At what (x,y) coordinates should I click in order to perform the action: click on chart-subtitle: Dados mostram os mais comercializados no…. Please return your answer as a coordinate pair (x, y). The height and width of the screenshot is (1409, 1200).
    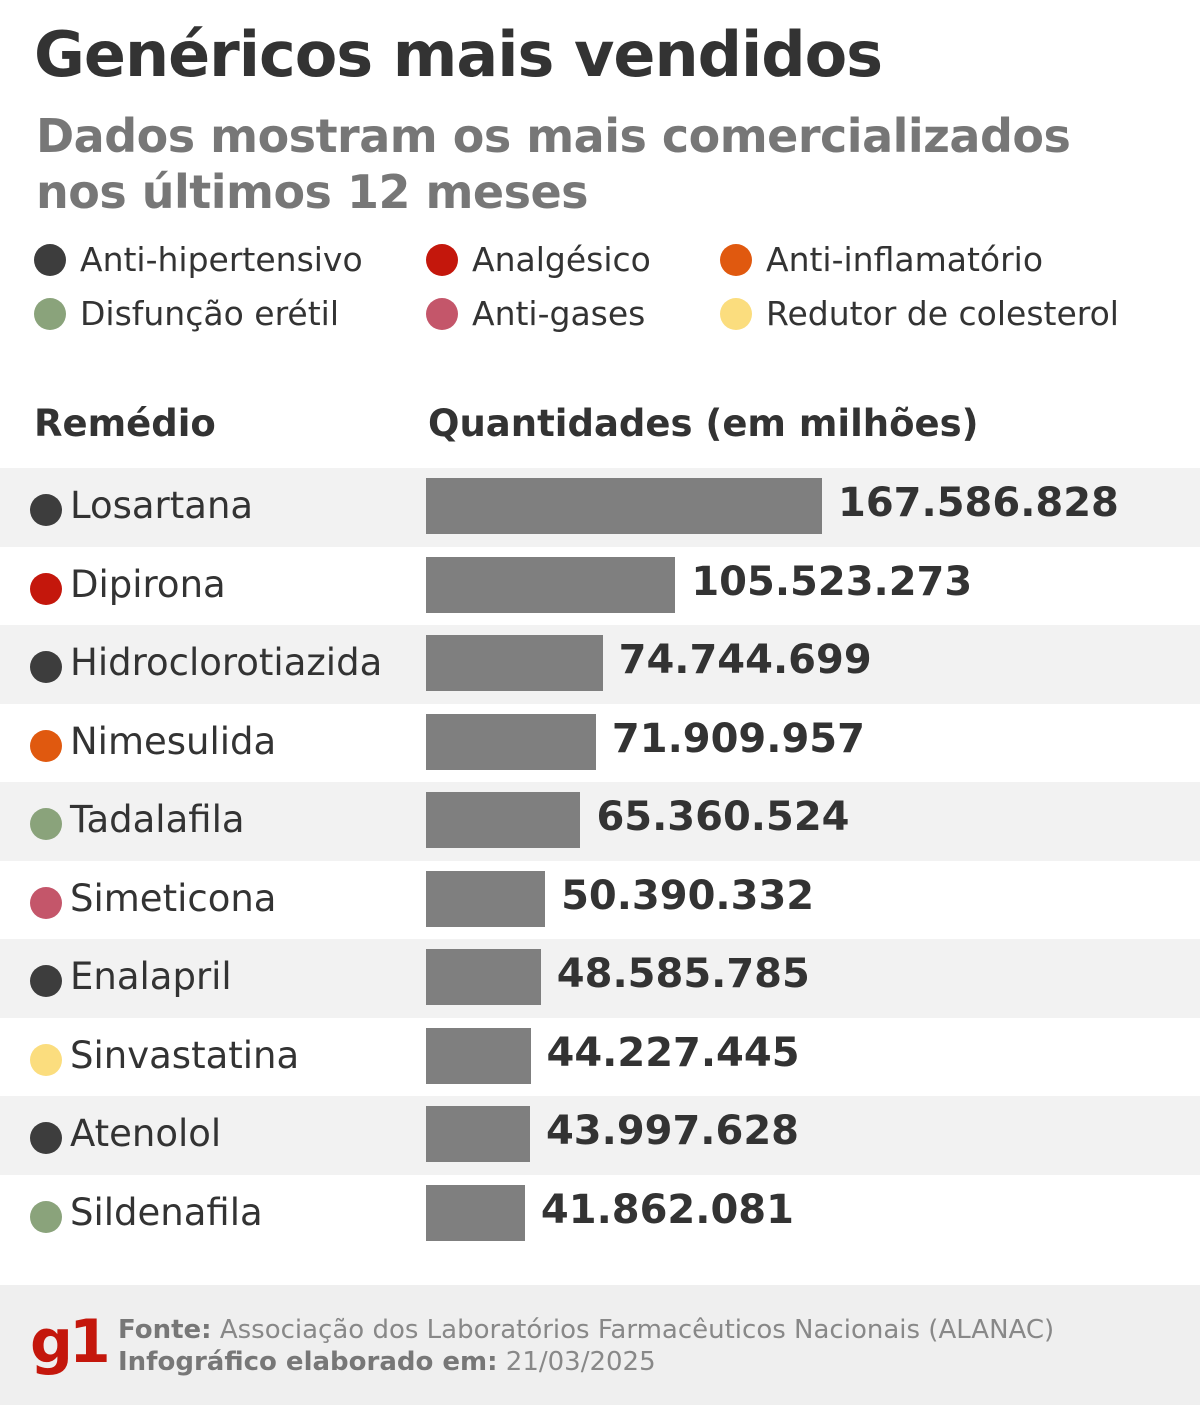
    Looking at the image, I should click on (553, 164).